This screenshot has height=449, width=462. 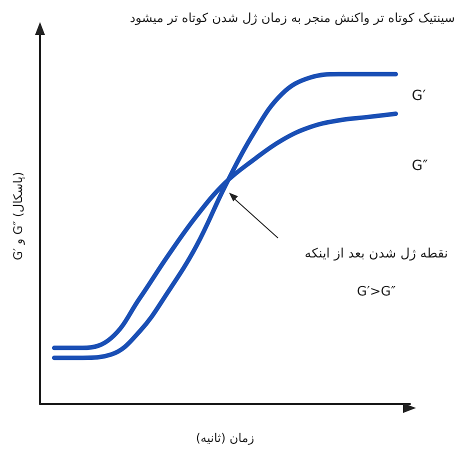 I want to click on x-axis-title: زمان (ثانیه), so click(x=225, y=438).